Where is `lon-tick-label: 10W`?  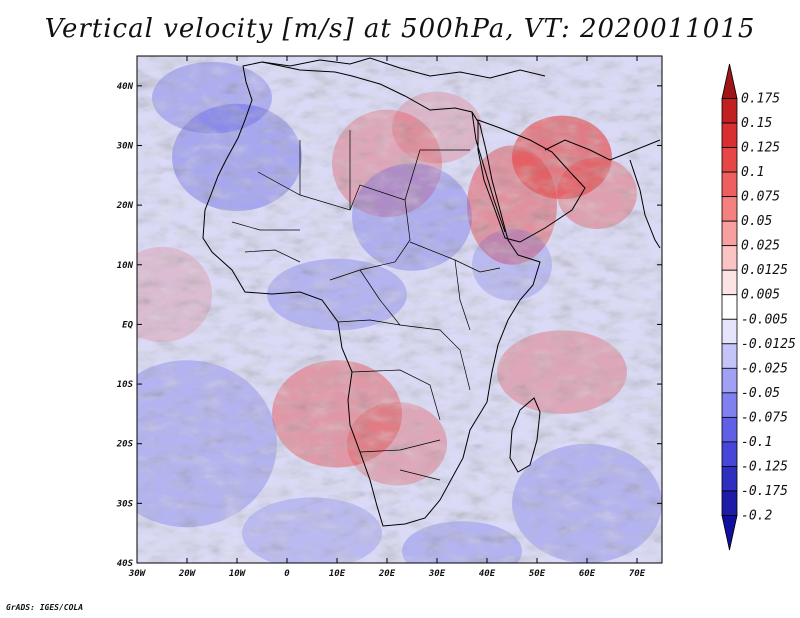
lon-tick-label: 10W is located at coordinates (238, 574).